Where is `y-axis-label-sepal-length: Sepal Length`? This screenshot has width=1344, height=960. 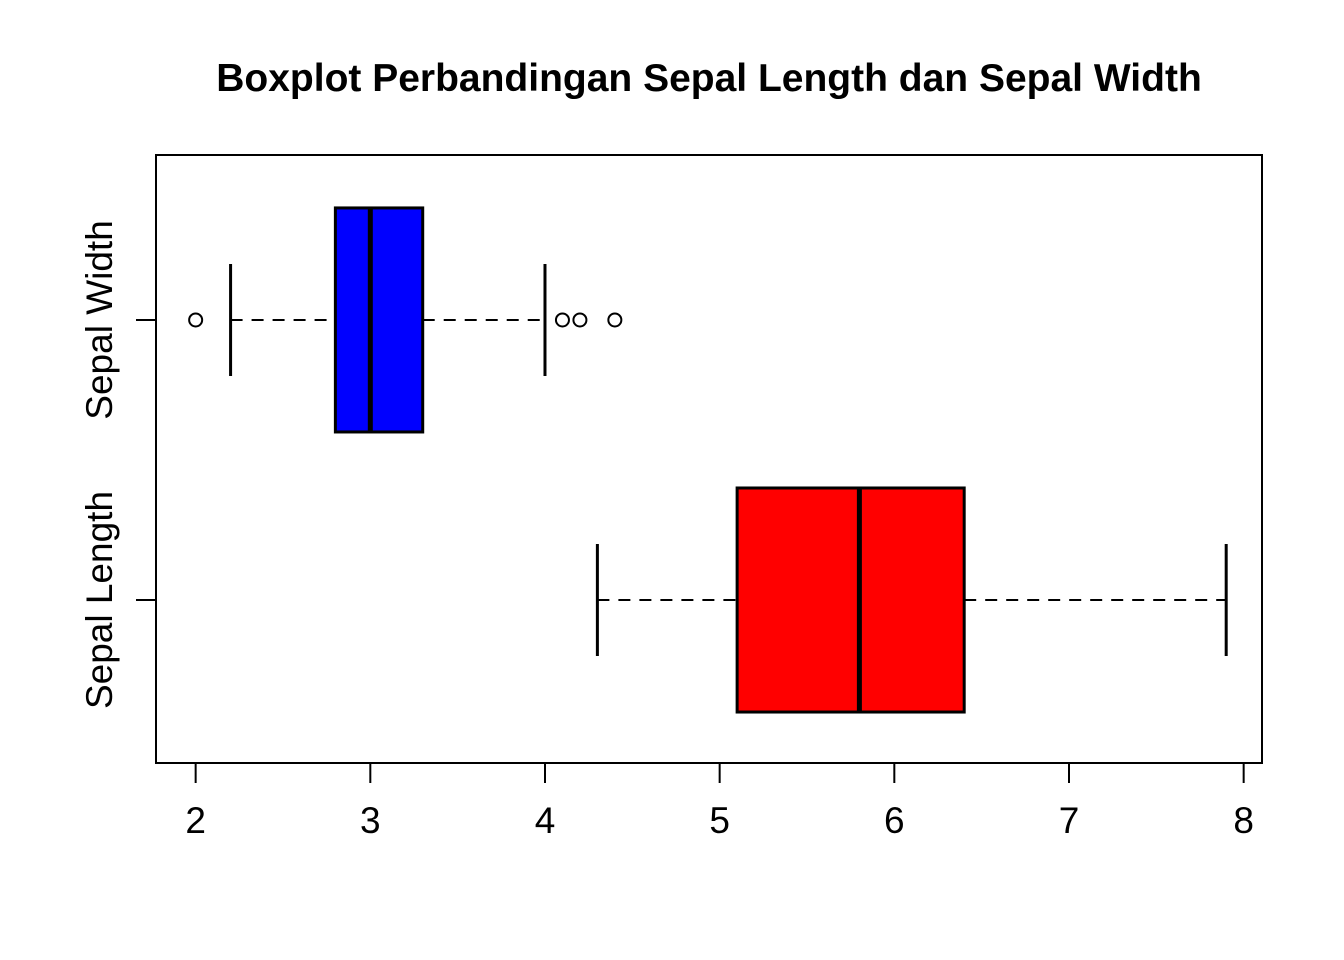
y-axis-label-sepal-length: Sepal Length is located at coordinates (99, 600).